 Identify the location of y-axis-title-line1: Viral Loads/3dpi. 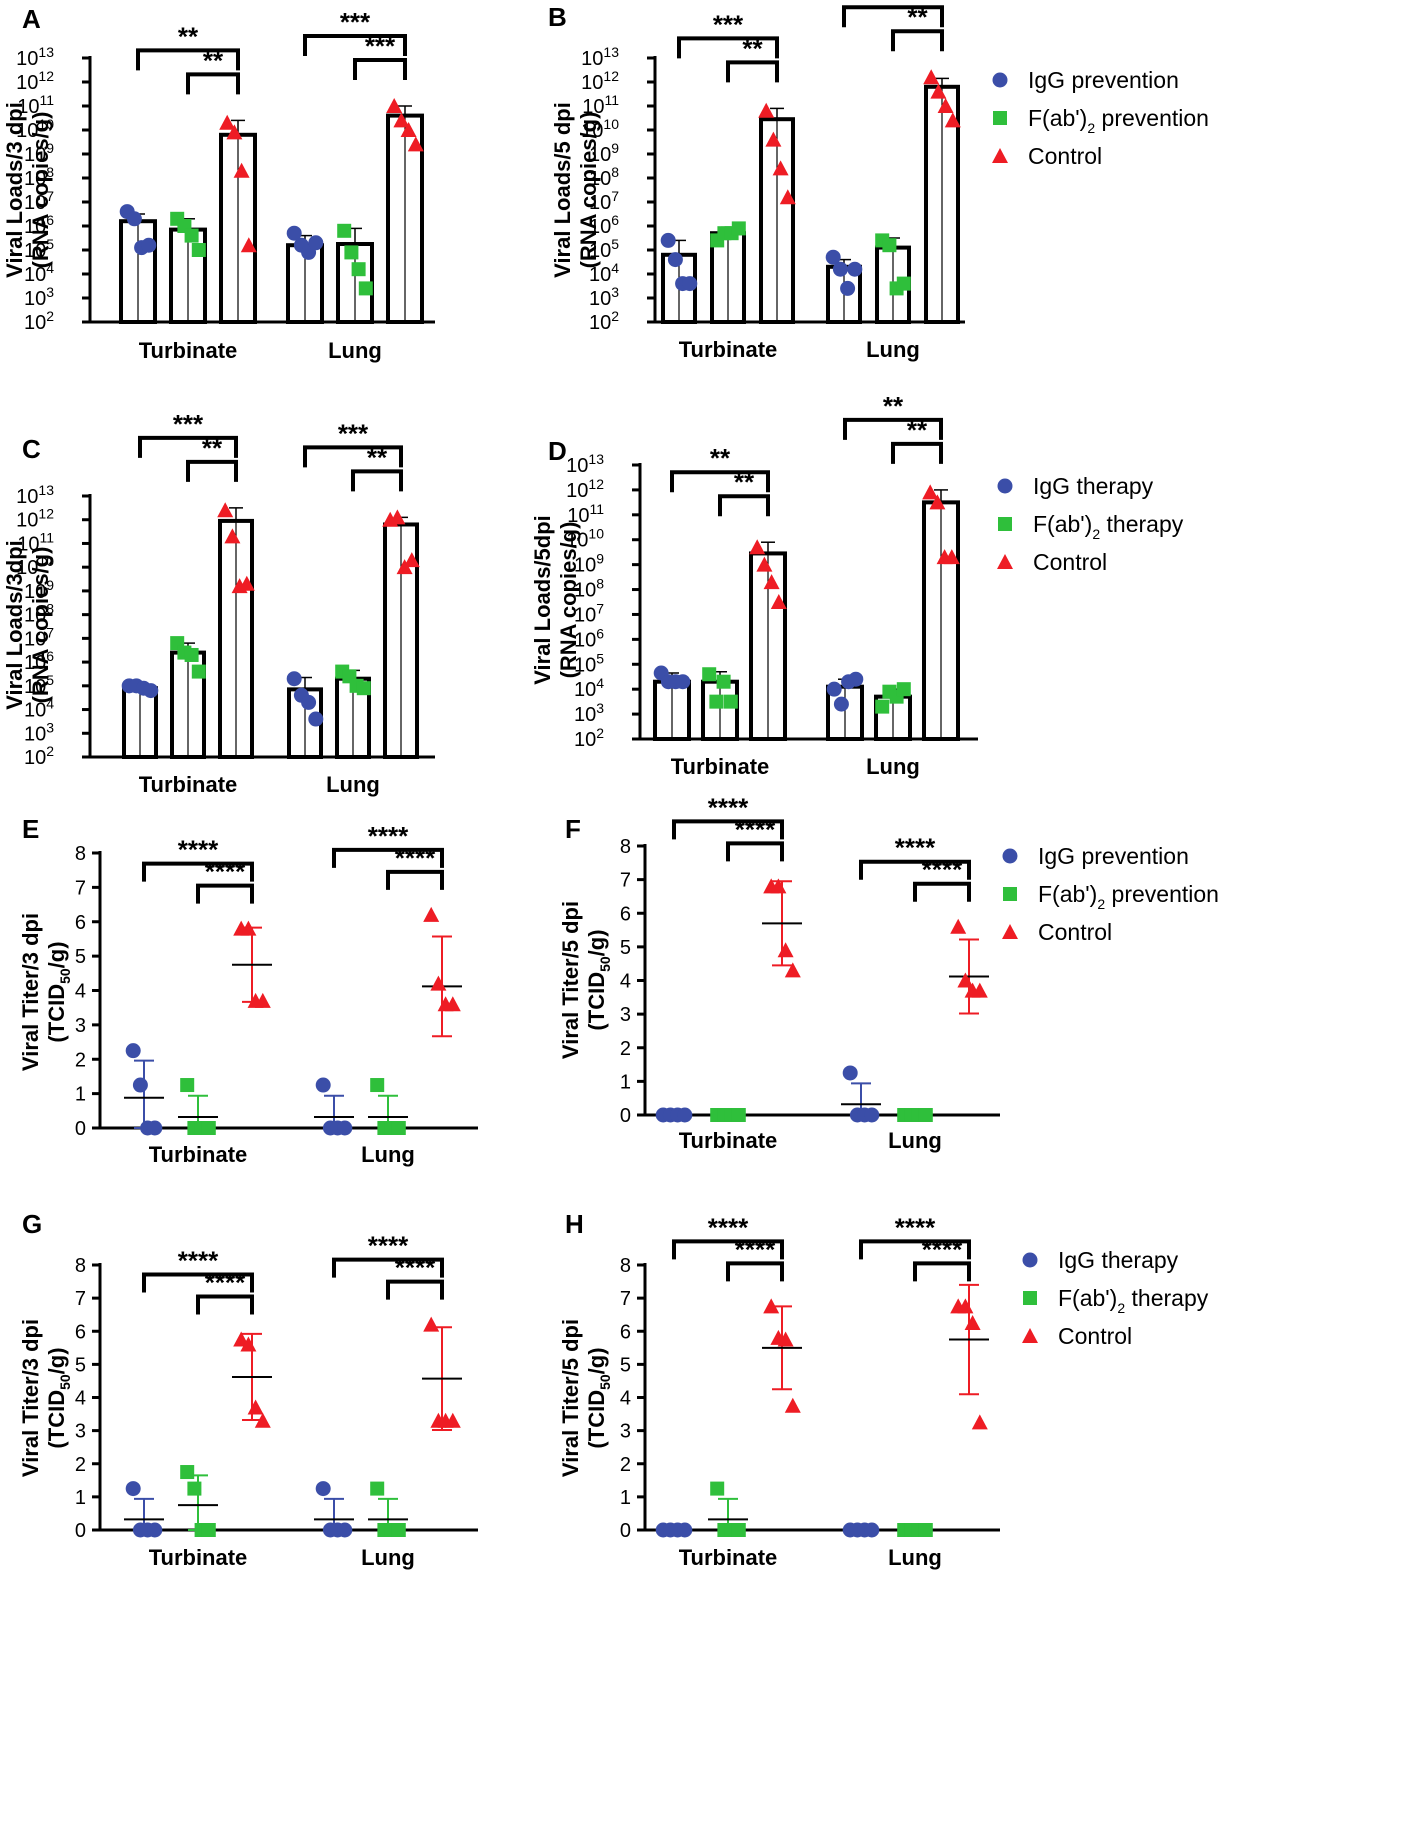
(14, 625).